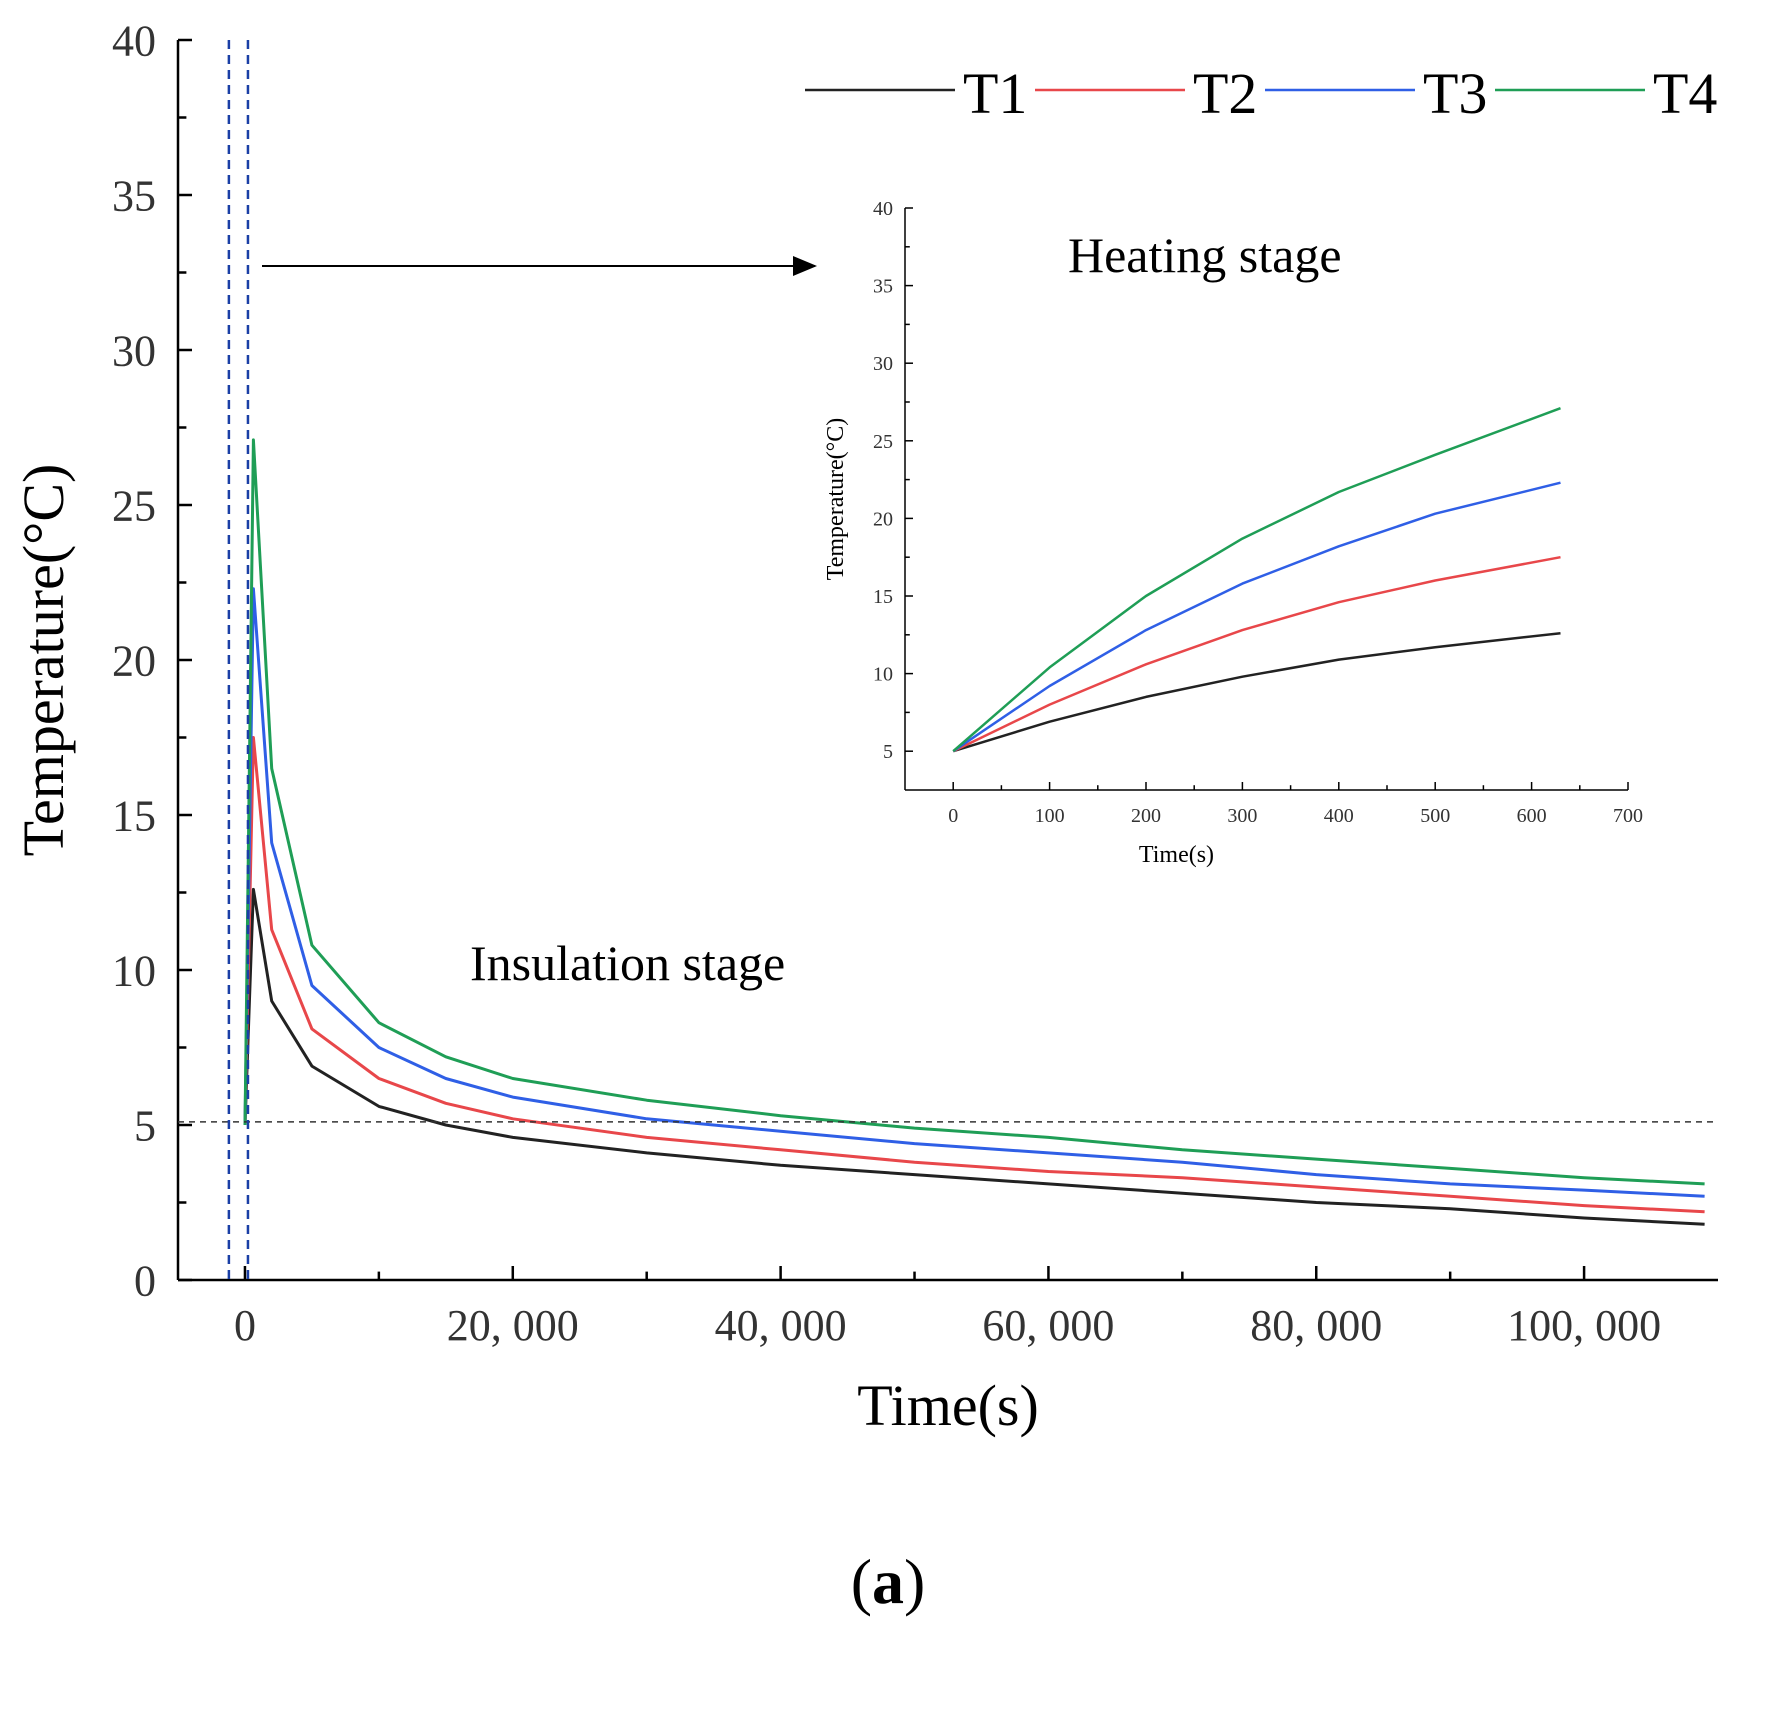 This screenshot has width=1776, height=1716. What do you see at coordinates (134, 970) in the screenshot?
I see `main-y-tick-label: 10` at bounding box center [134, 970].